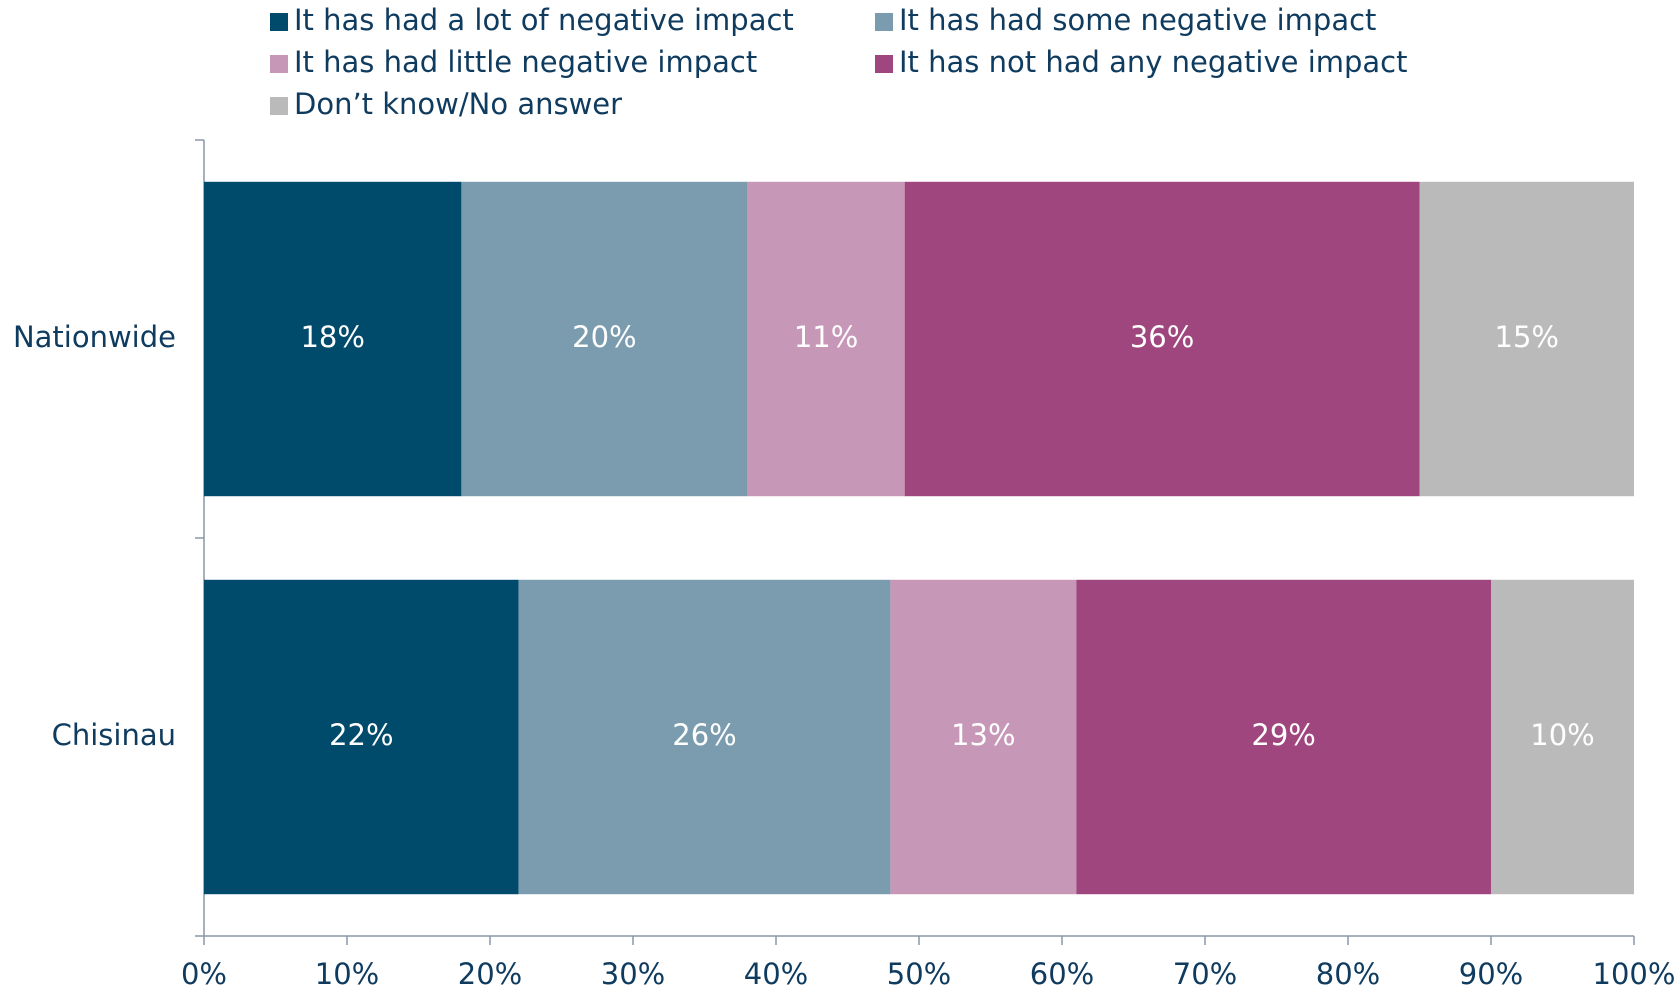  What do you see at coordinates (458, 104) in the screenshot?
I see `legend-label: Don’t know/No answer` at bounding box center [458, 104].